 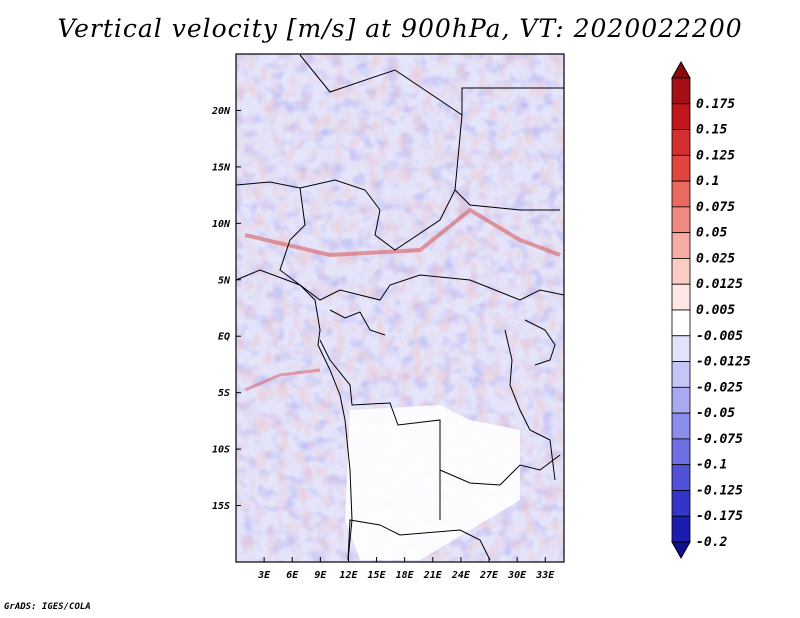 I want to click on colorbar-bottom-arrow, so click(x=681, y=550).